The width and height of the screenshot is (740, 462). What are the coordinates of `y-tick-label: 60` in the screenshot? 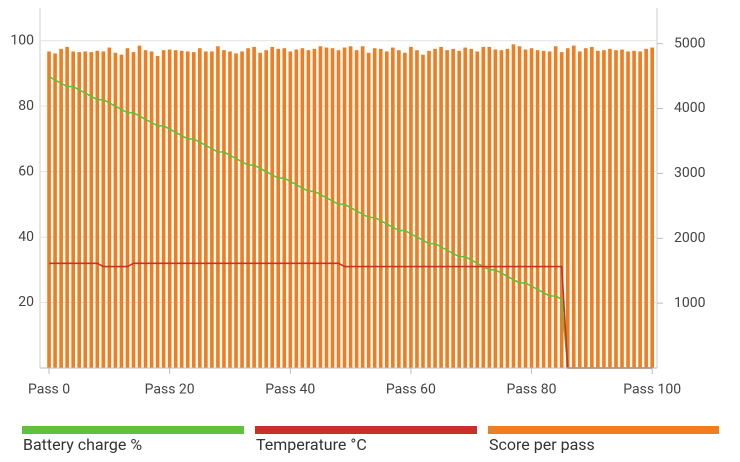 It's located at (26, 171).